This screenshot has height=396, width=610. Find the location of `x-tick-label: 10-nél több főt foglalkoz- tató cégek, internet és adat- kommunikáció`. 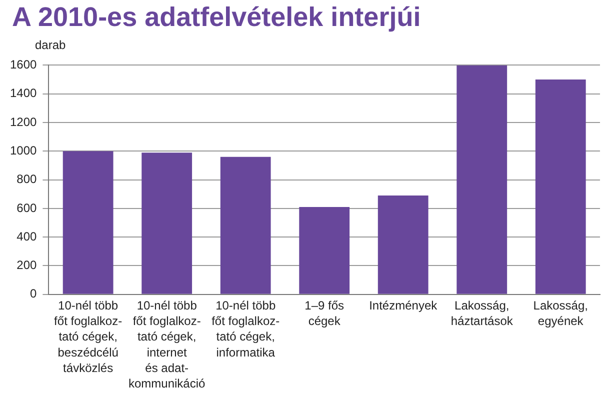

x-tick-label: 10-nél több főt foglalkoz- tató cégek, internet és adat- kommunikáció is located at coordinates (167, 344).